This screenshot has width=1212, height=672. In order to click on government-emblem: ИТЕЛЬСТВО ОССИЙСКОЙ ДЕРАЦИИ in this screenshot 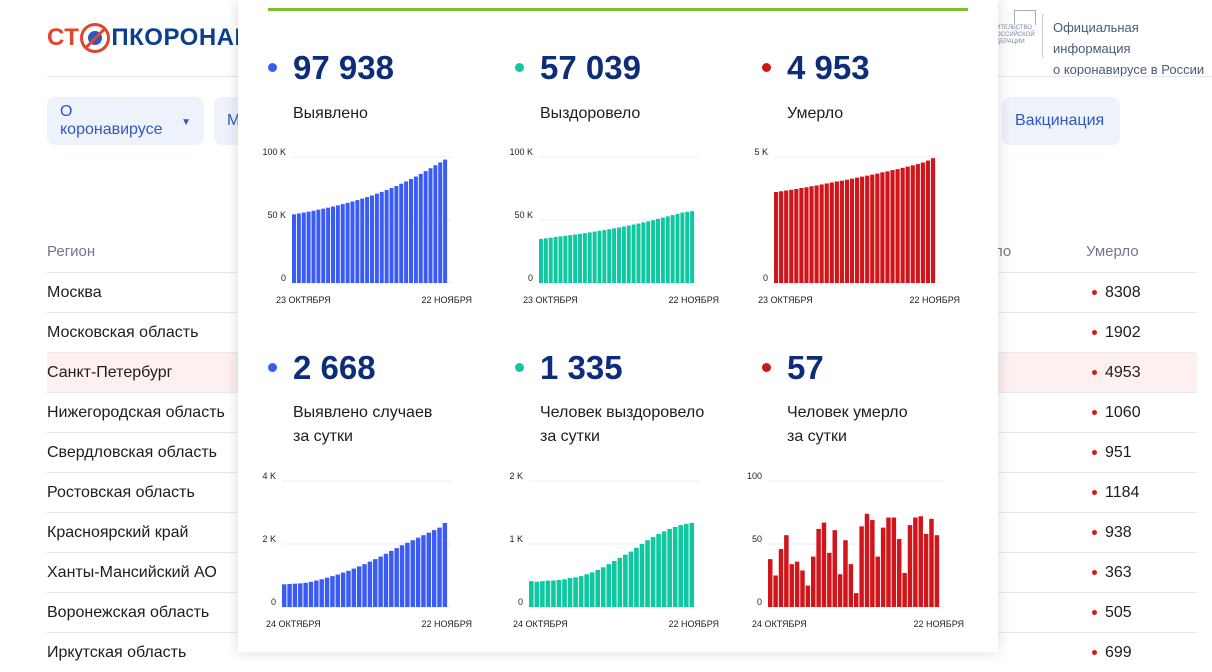, I will do `click(1016, 34)`.